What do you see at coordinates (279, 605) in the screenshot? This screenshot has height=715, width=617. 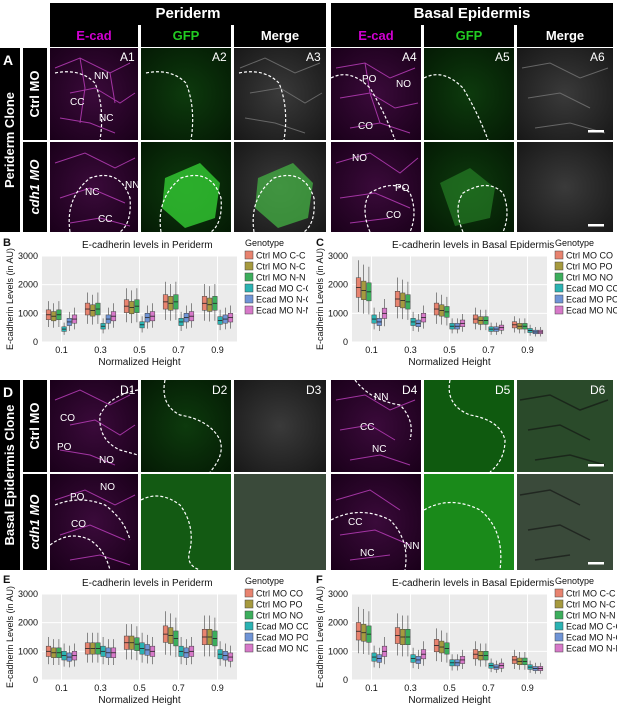 I see `legend-label: Ctrl MO PO` at bounding box center [279, 605].